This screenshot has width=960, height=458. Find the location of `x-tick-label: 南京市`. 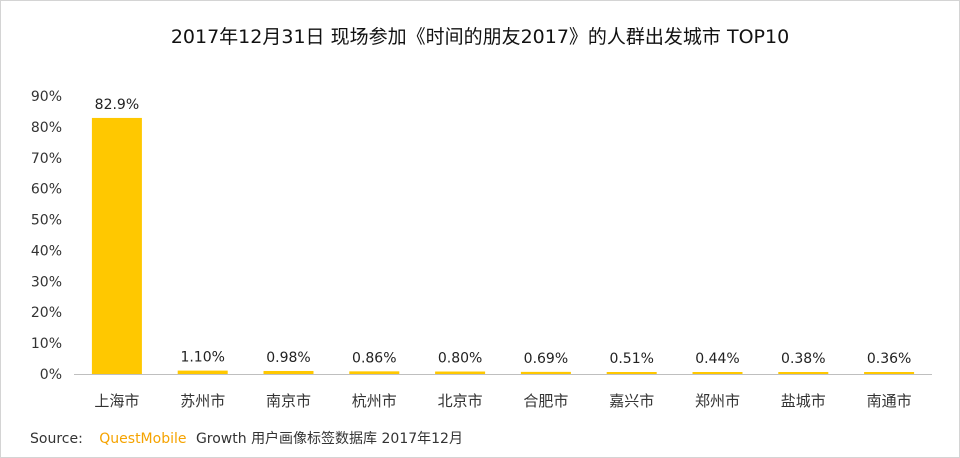

x-tick-label: 南京市 is located at coordinates (288, 401).